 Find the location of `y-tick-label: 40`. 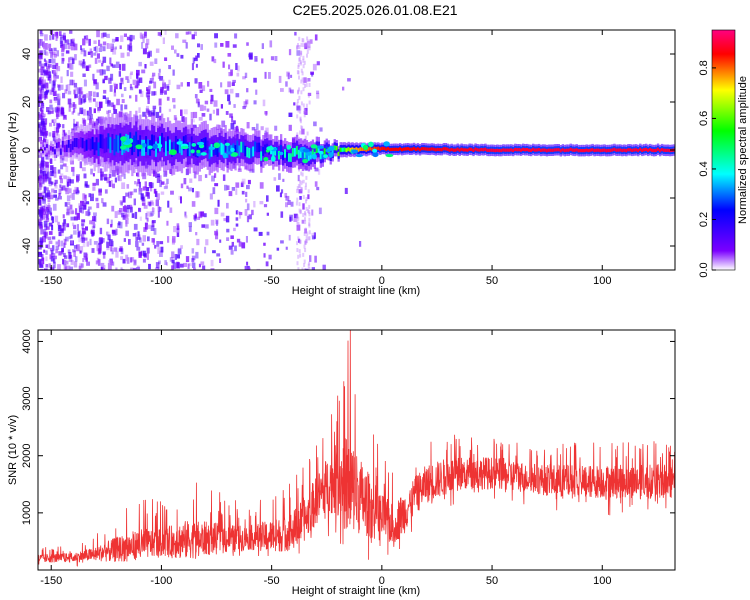

y-tick-label: 40 is located at coordinates (27, 54).